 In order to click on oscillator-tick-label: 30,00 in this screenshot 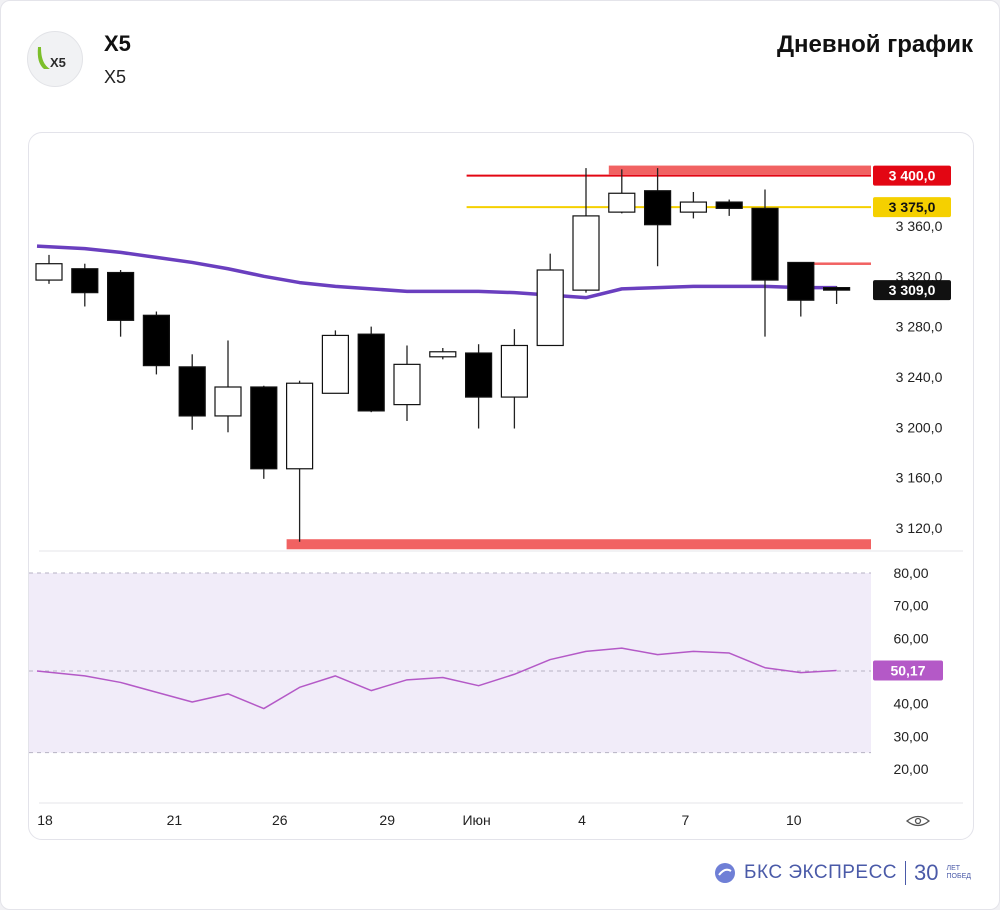, I will do `click(910, 736)`.